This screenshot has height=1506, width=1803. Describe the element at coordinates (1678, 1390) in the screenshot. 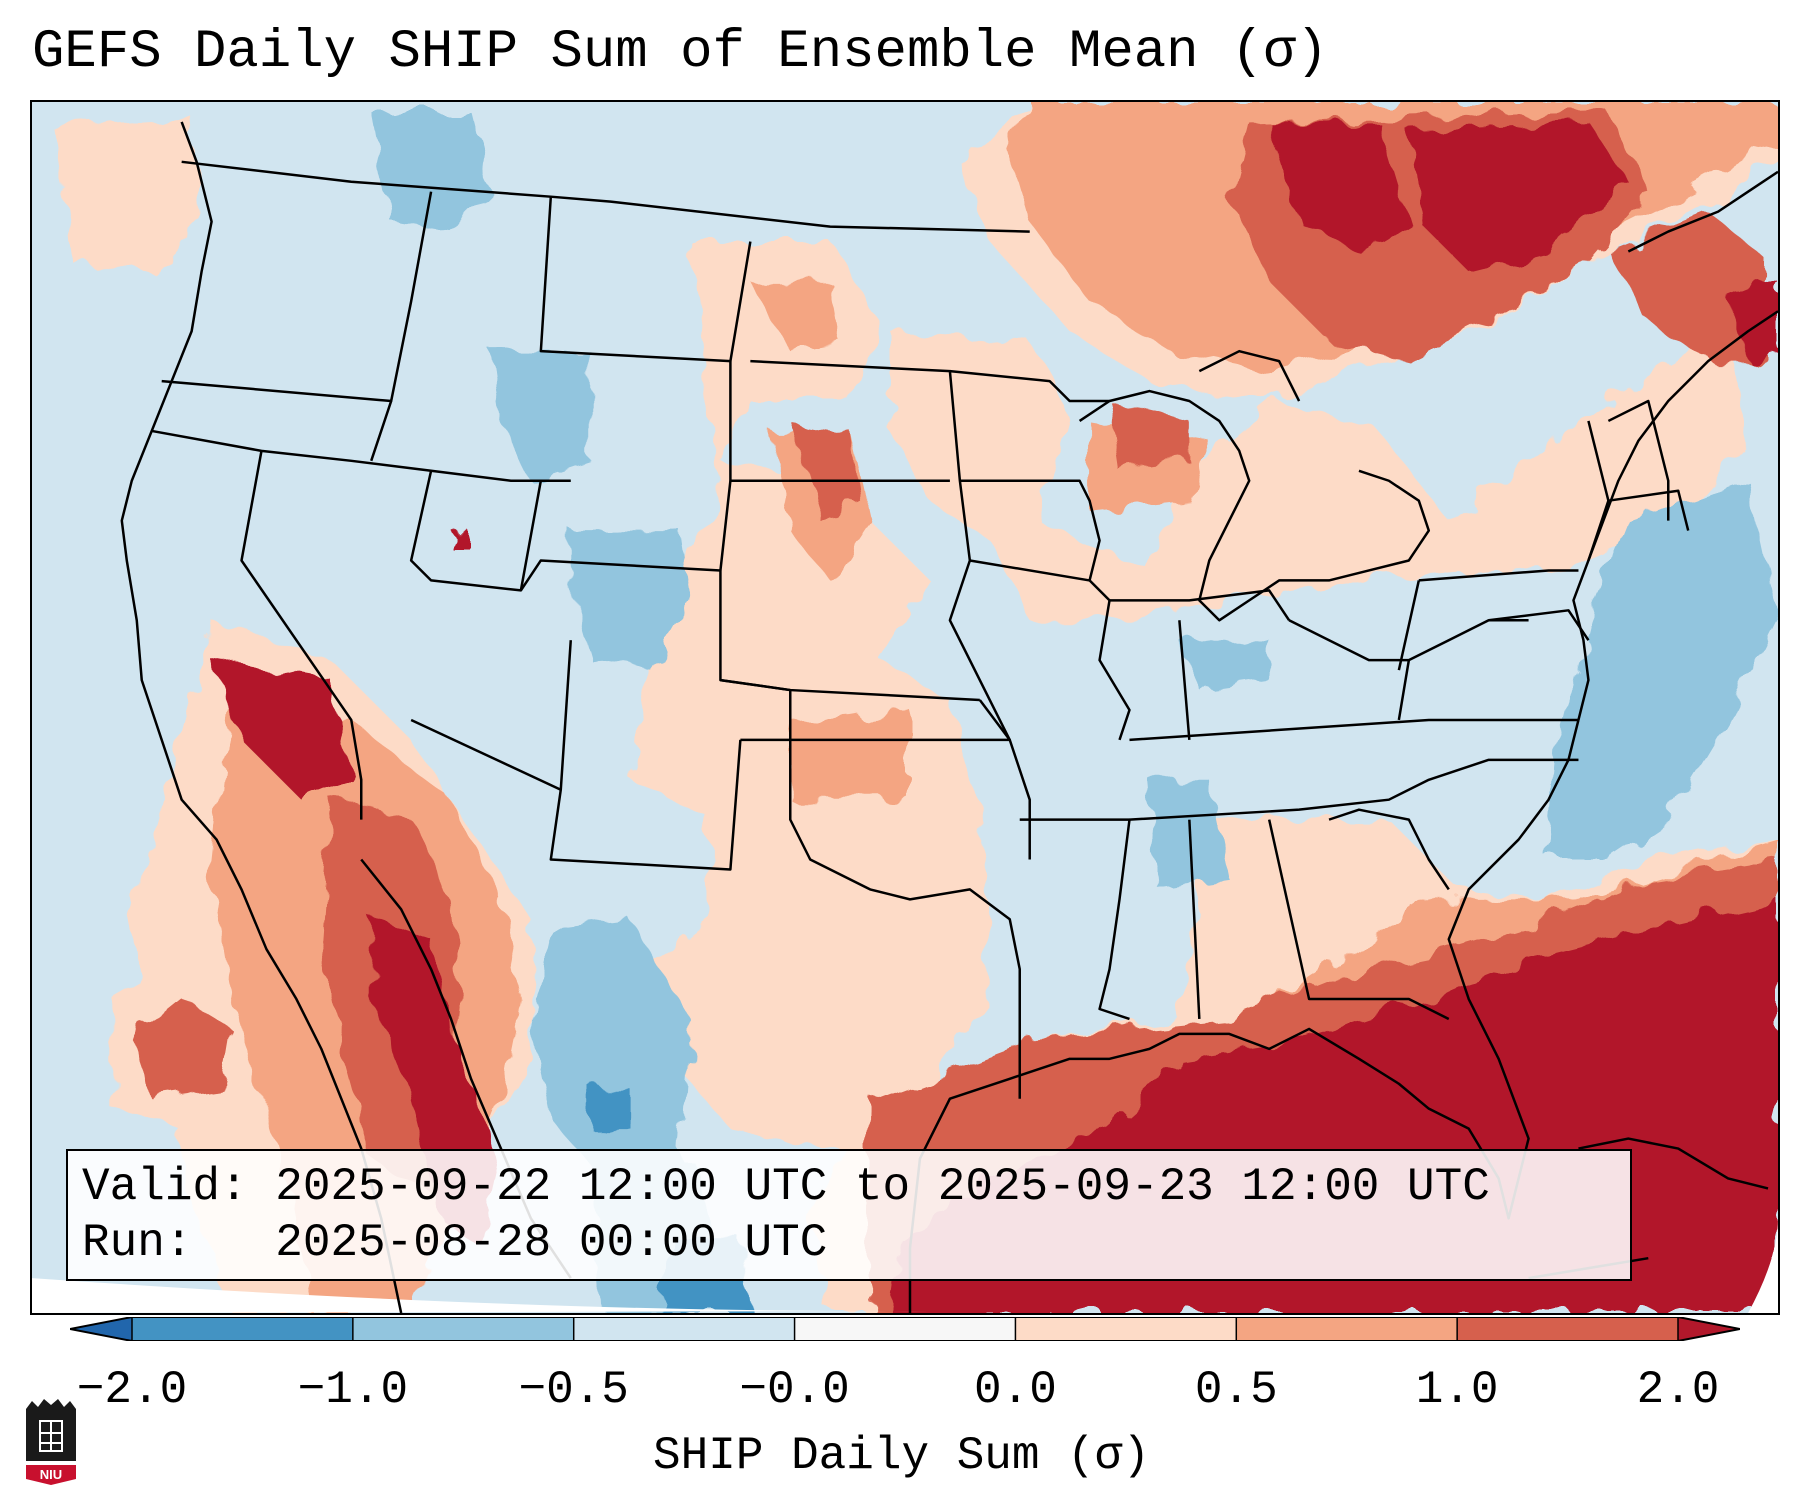

I see `colorbar-tick-label: 2.0` at that location.